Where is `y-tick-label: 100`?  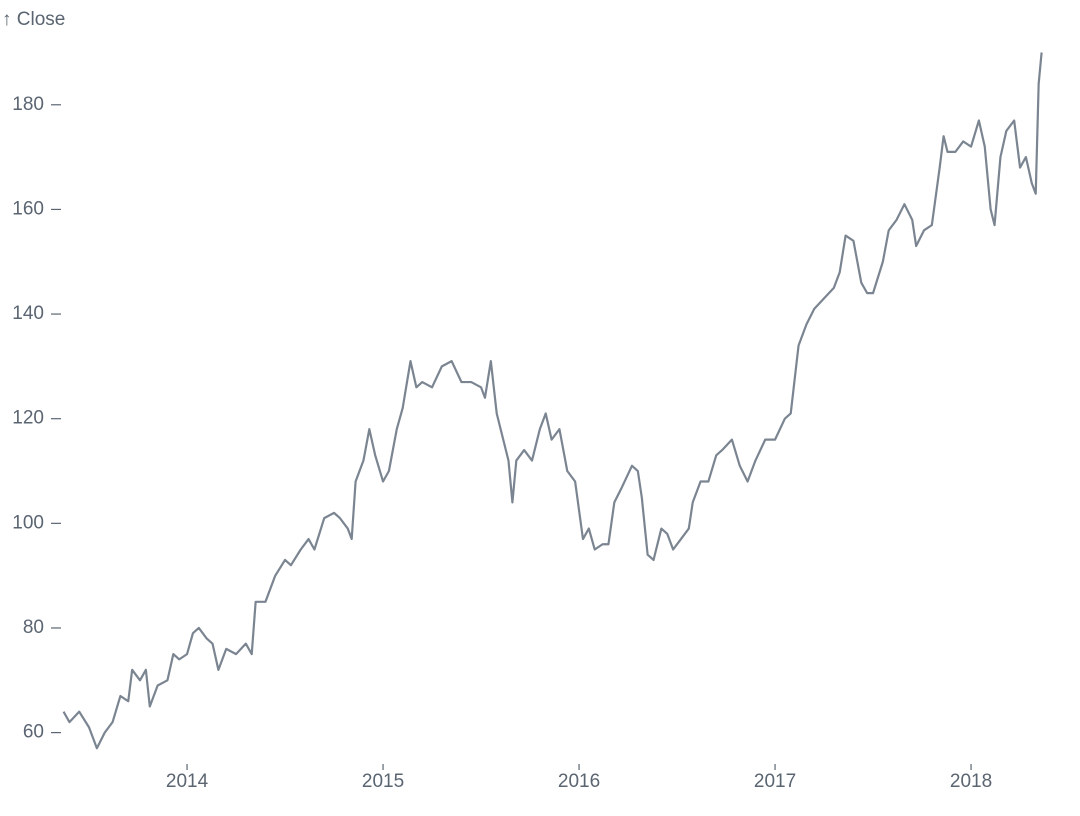 y-tick-label: 100 is located at coordinates (28, 522).